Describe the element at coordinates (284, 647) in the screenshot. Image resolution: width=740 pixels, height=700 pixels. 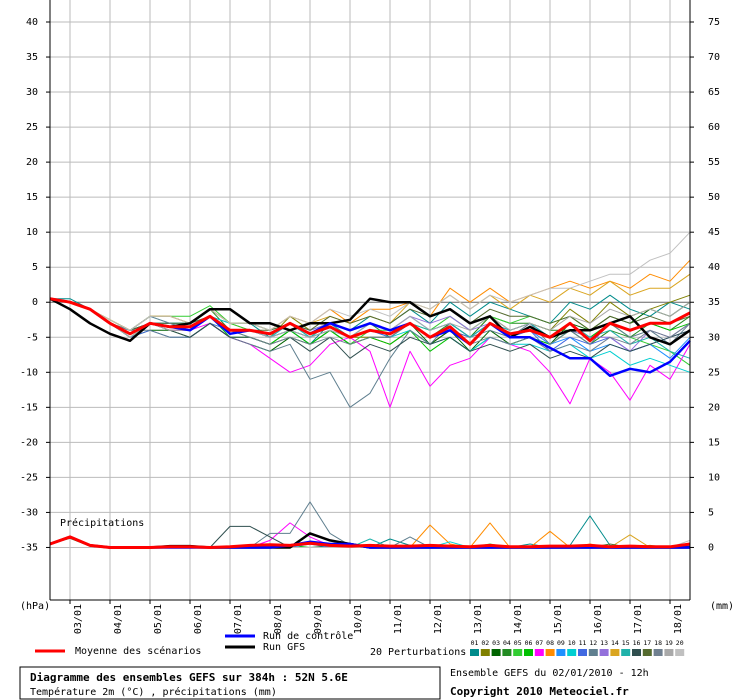
I see `legend-label: Run GFS` at that location.